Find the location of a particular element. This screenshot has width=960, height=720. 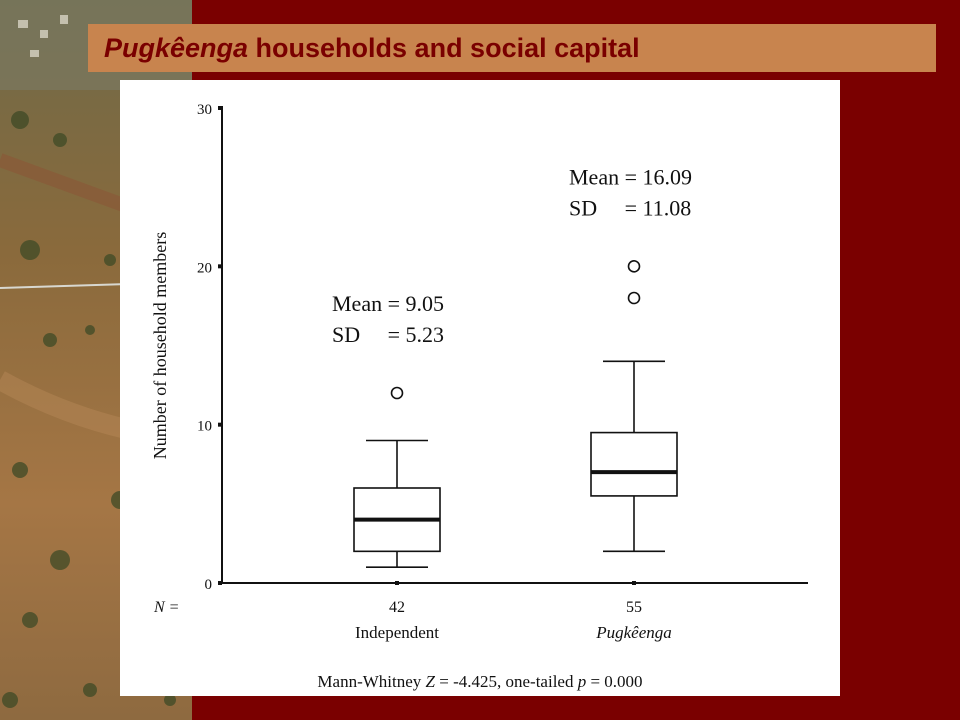

group-n-value: 42 is located at coordinates (397, 607).